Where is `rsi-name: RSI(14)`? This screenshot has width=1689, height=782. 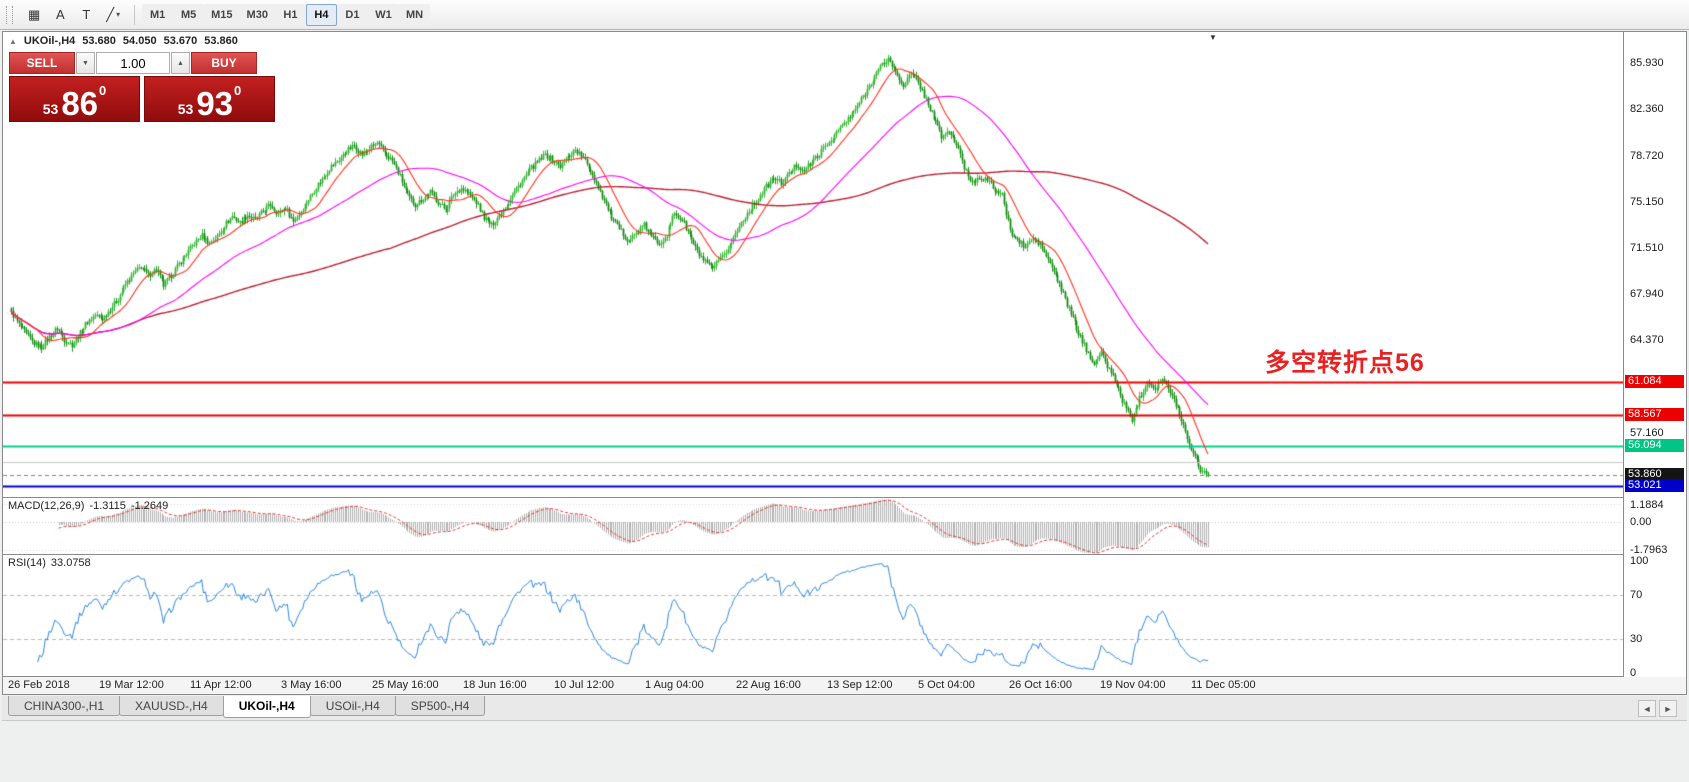
rsi-name: RSI(14) is located at coordinates (27, 563).